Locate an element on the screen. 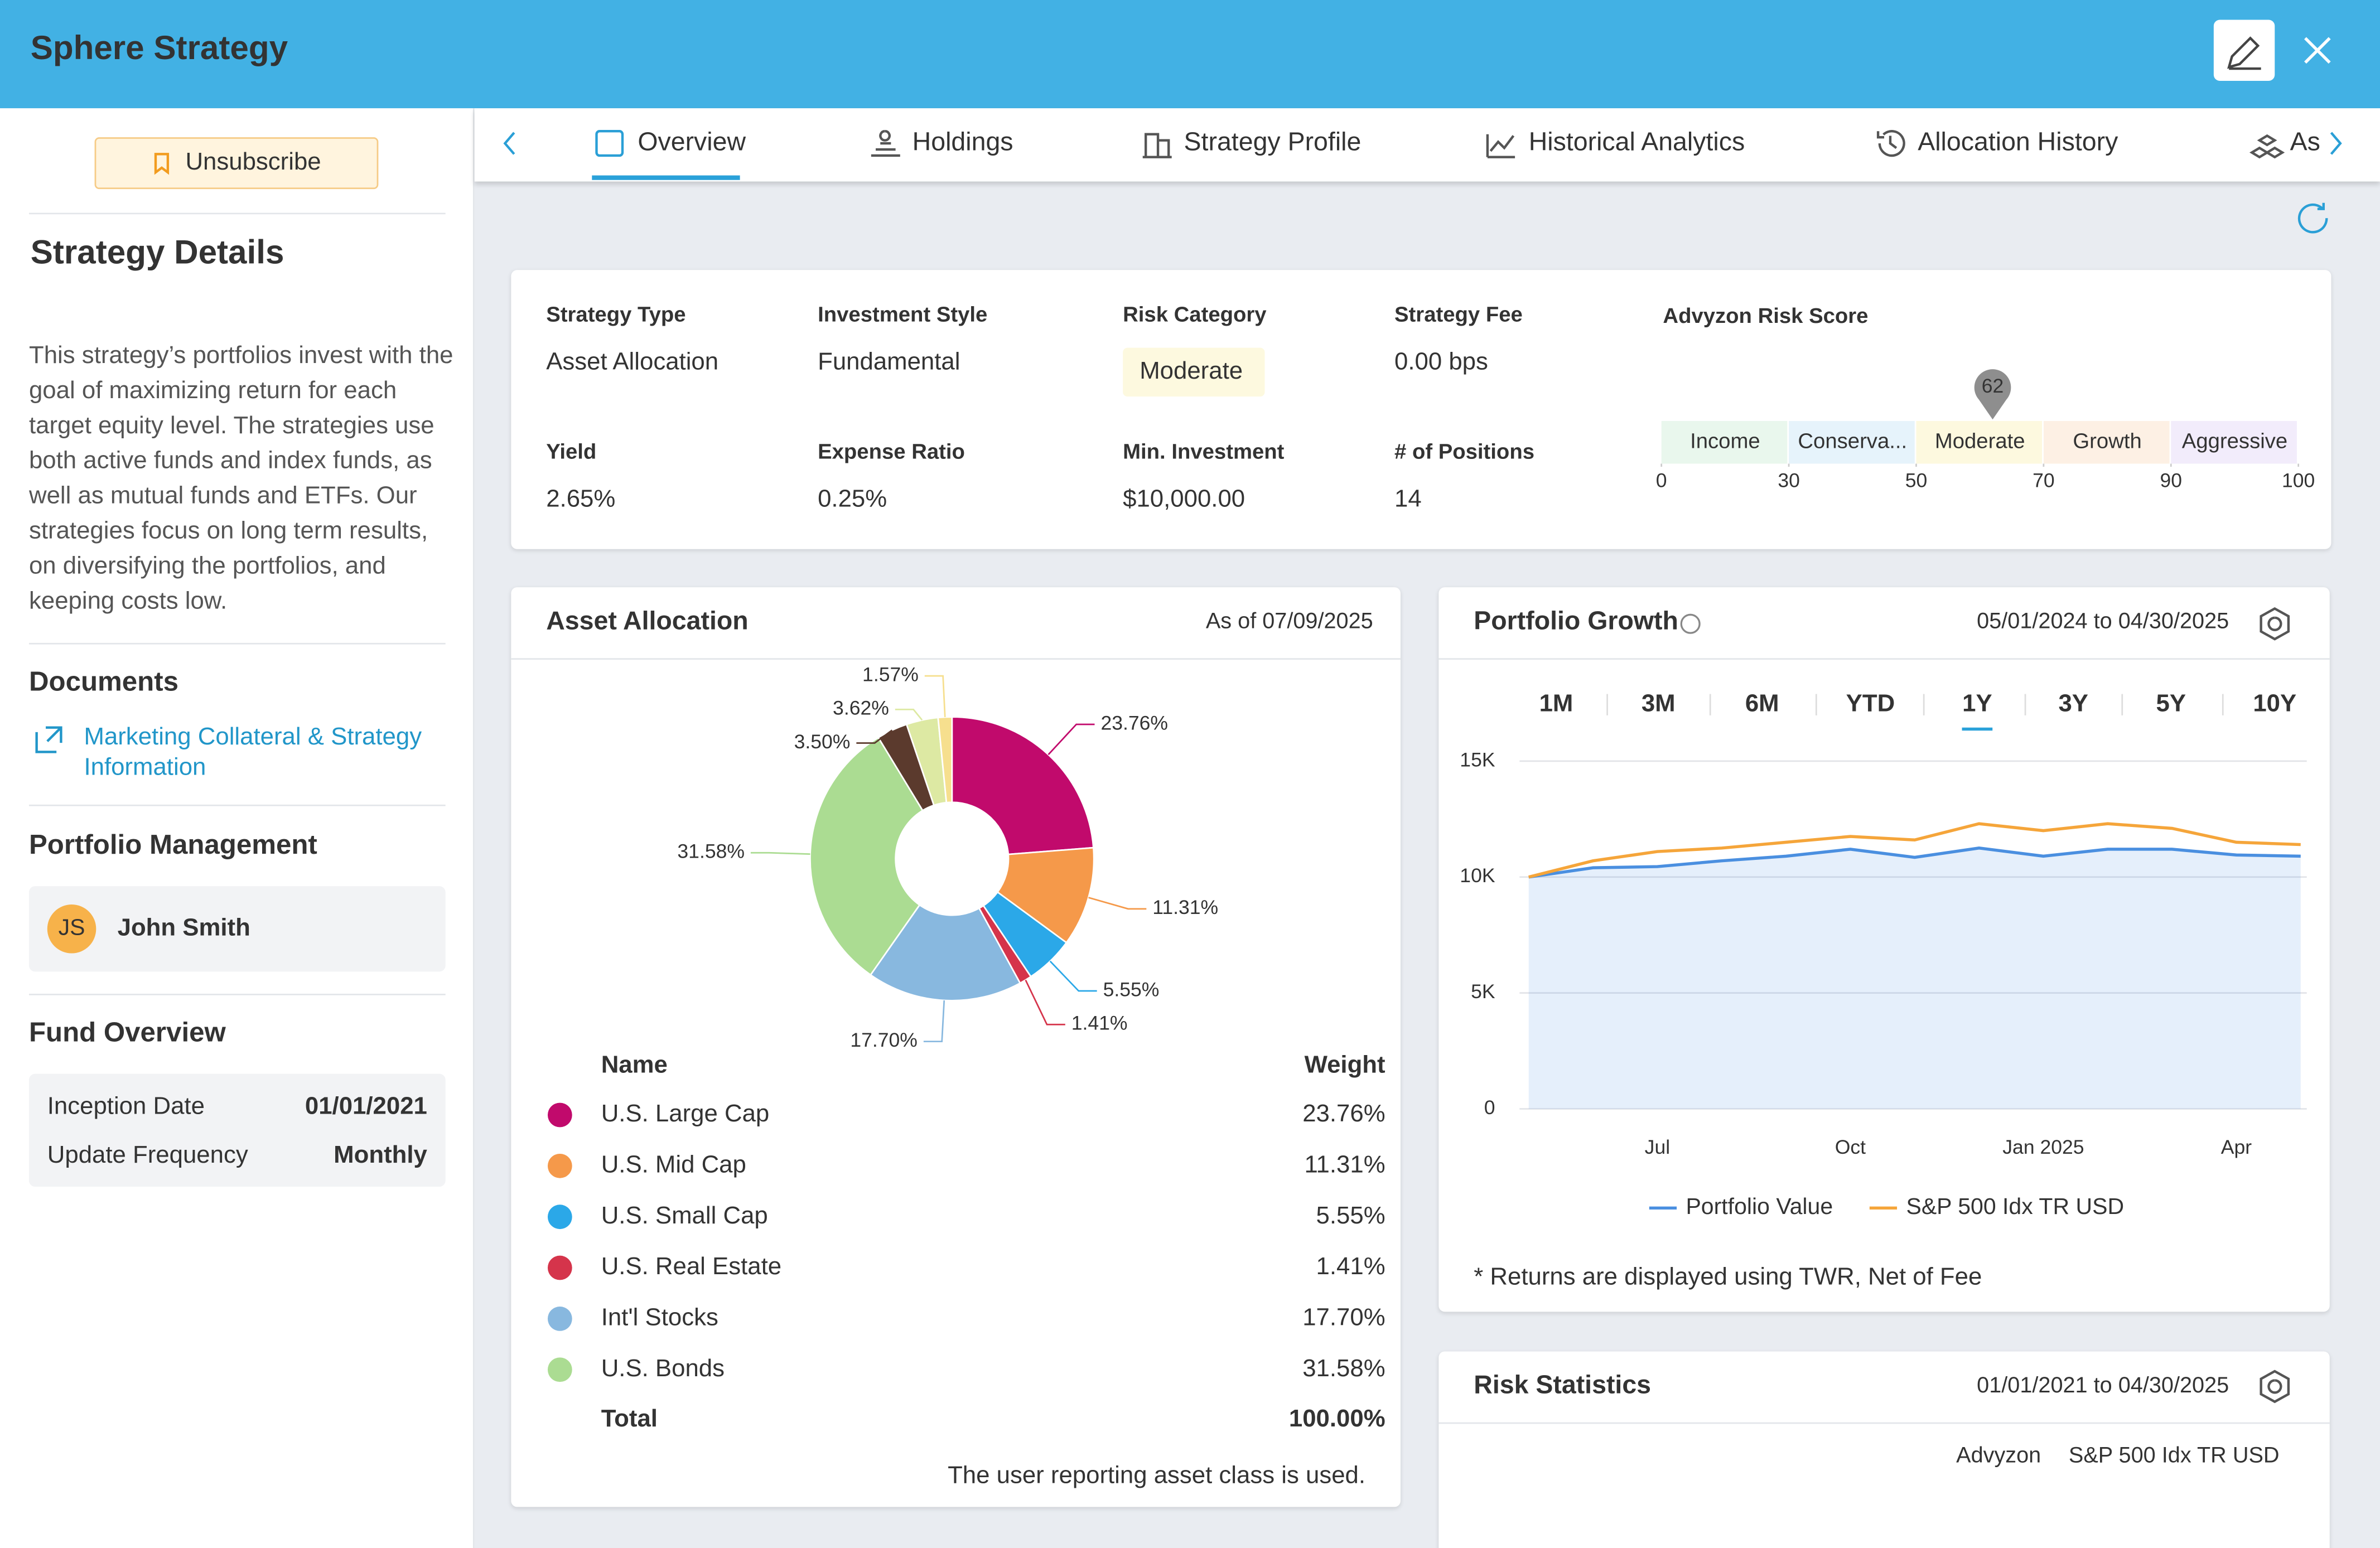 The width and height of the screenshot is (2380, 1548). period-button: 1M is located at coordinates (1556, 703).